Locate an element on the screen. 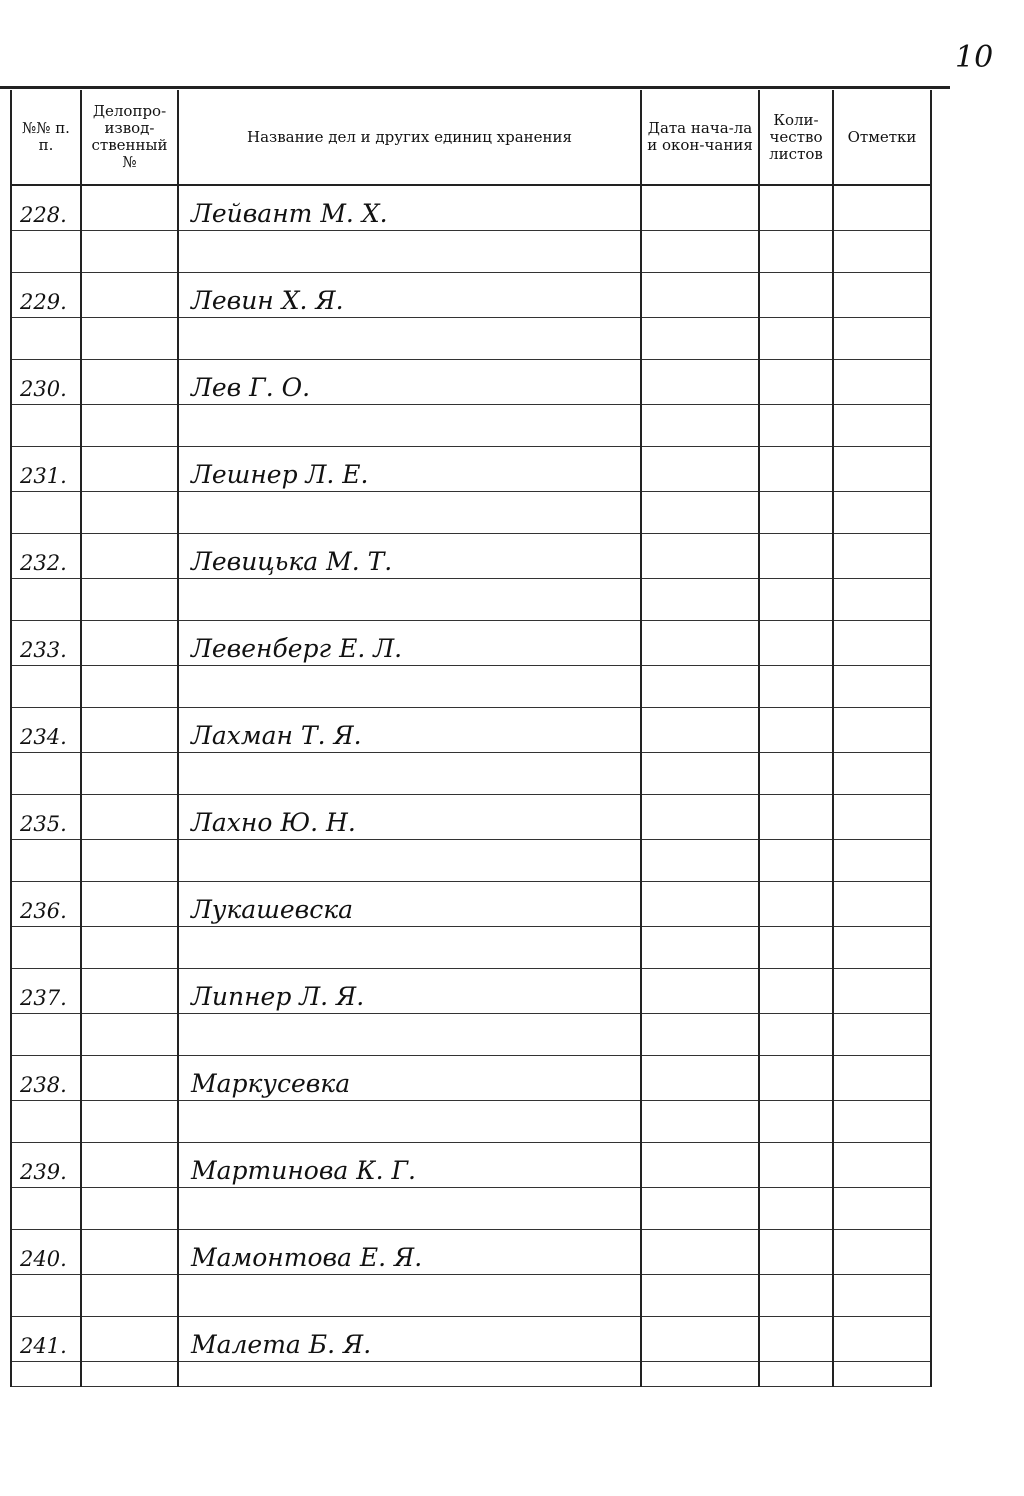  row-number: 231. is located at coordinates (46, 469).